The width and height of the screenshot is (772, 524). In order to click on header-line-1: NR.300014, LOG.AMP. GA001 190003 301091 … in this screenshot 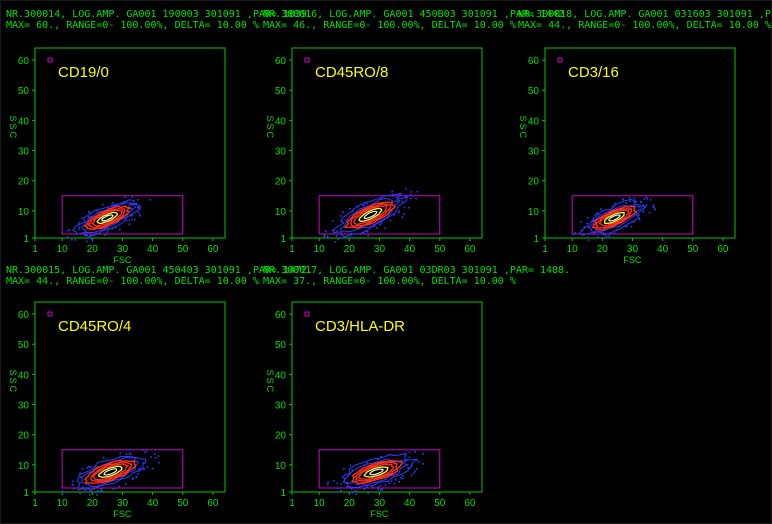, I will do `click(159, 14)`.